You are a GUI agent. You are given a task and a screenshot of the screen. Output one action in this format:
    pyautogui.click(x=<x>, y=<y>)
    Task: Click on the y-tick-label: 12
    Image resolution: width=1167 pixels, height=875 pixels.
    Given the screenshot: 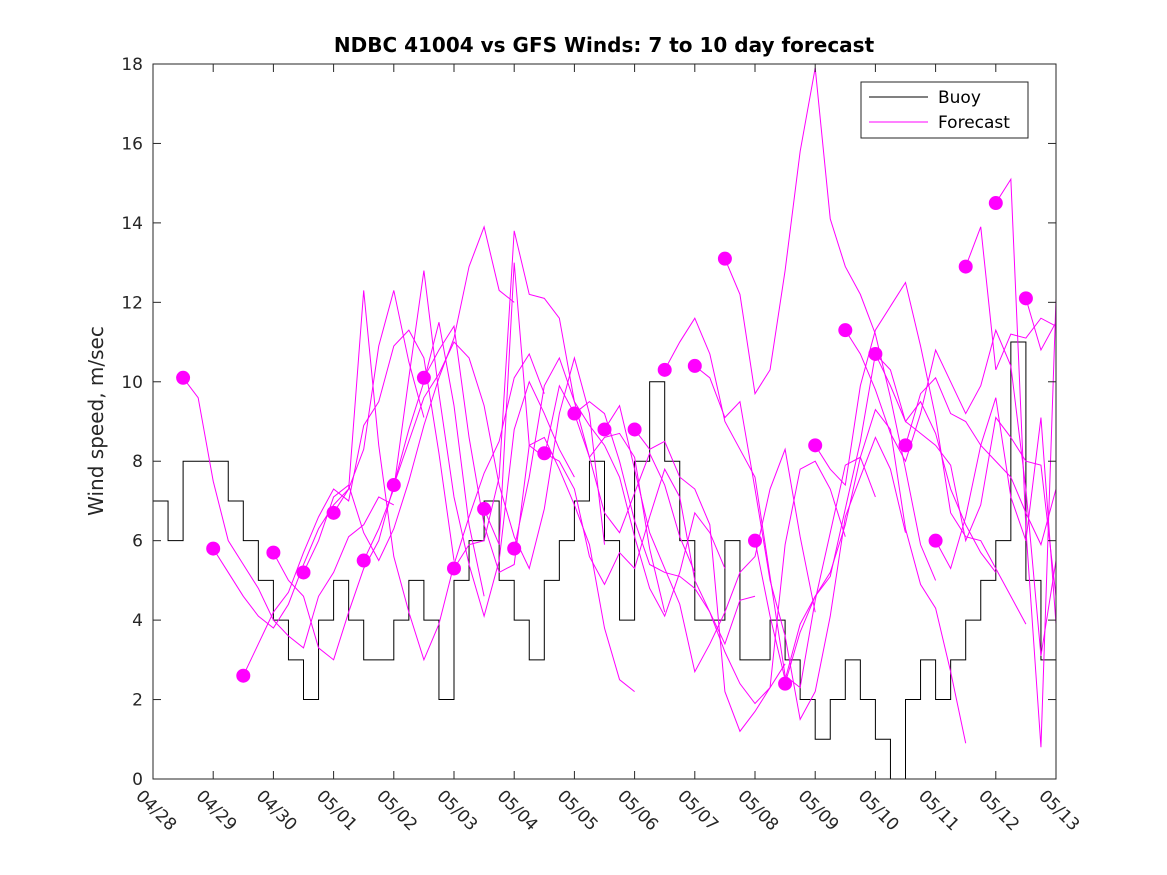 What is the action you would take?
    pyautogui.click(x=132, y=303)
    